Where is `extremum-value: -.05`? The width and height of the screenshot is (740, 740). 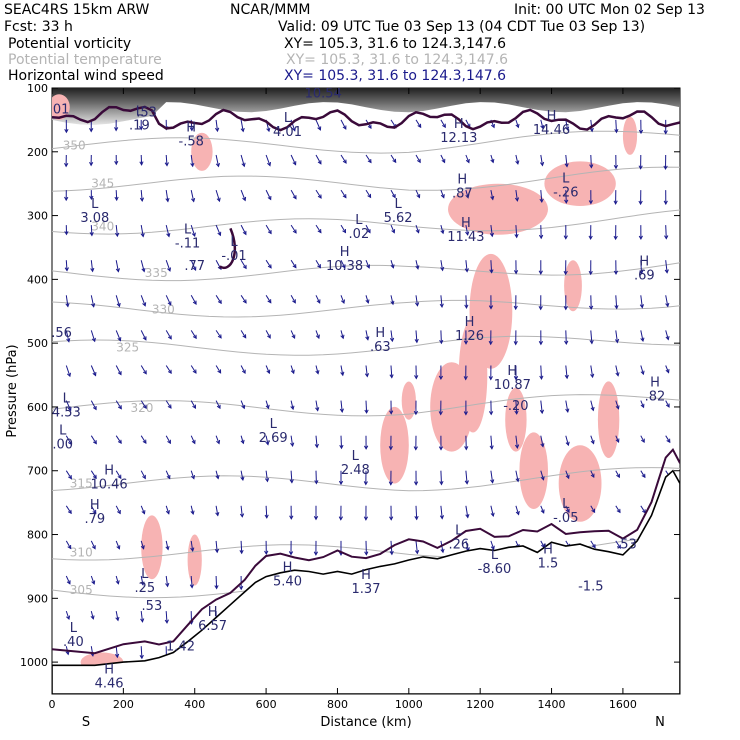
extremum-value: -.05 is located at coordinates (565, 518).